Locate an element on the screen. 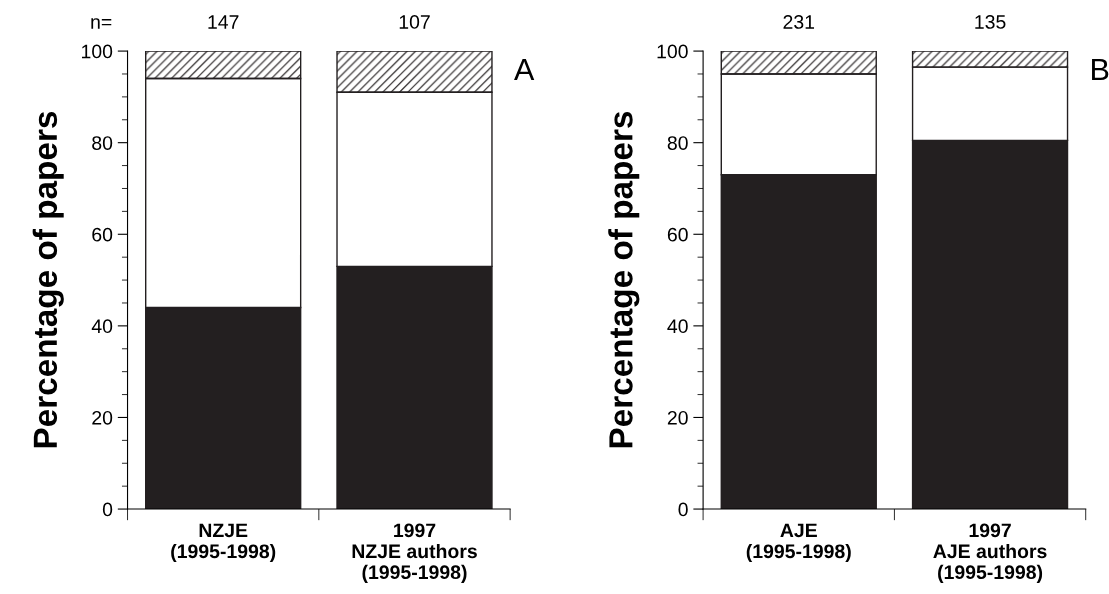  x-tick-label: AJE (1995-1998) is located at coordinates (798, 543).